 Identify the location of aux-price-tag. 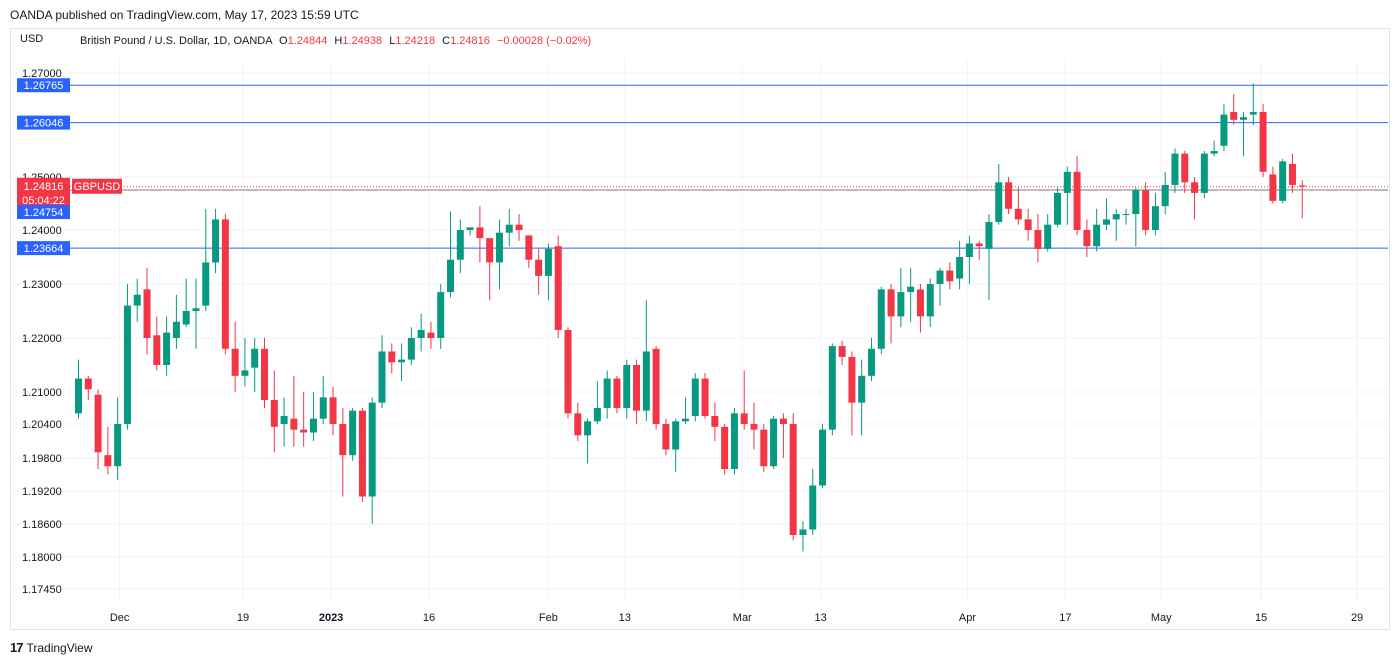
(43, 212).